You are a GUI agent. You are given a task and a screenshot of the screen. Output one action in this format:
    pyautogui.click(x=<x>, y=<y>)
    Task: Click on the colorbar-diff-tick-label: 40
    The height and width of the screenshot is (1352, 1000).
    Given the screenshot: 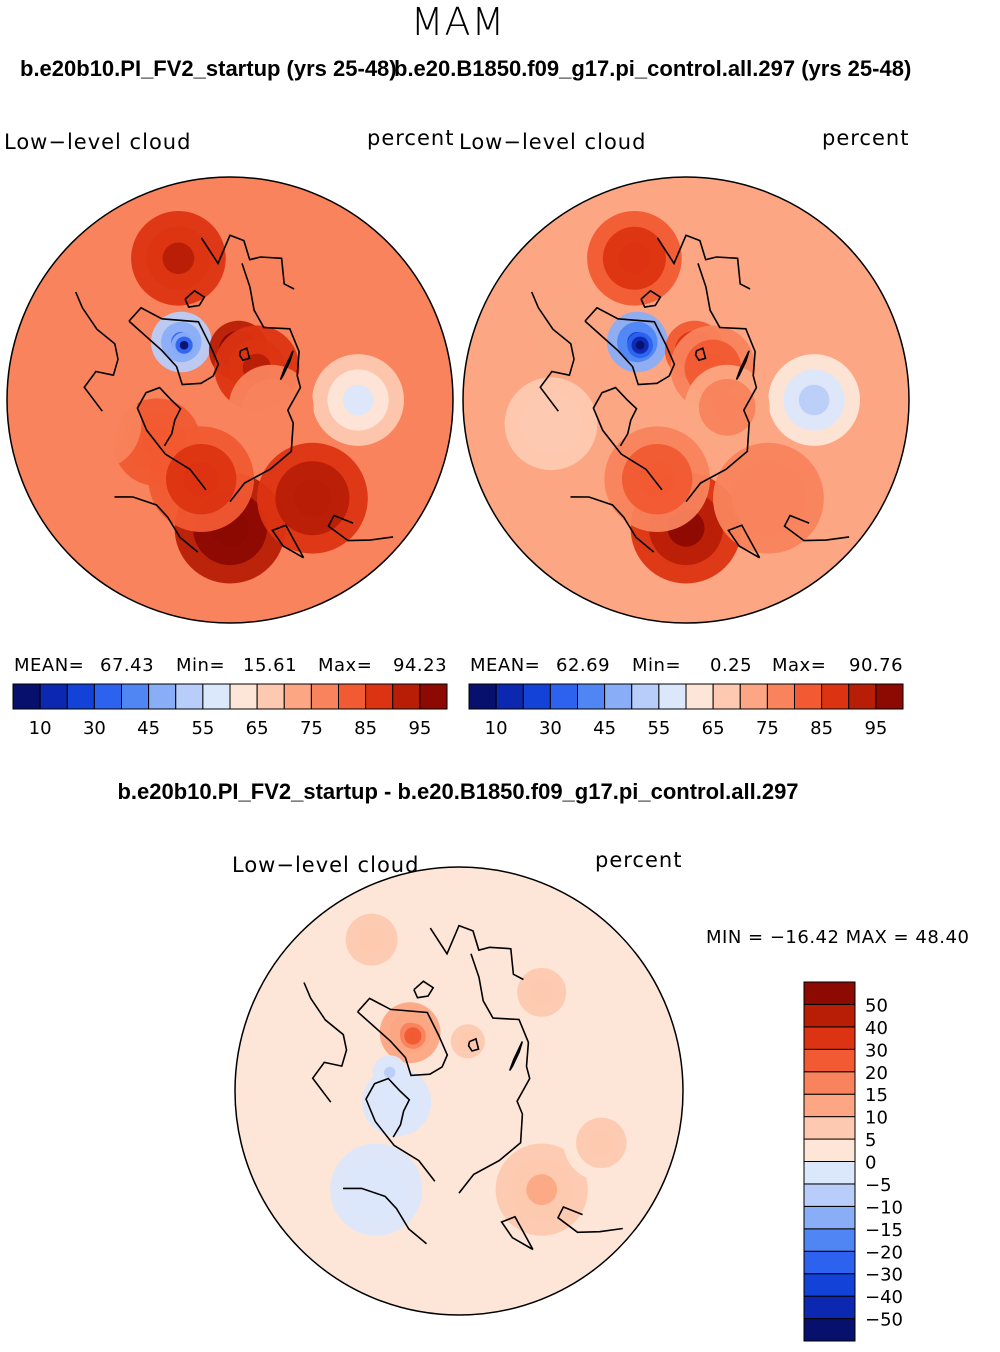 What is the action you would take?
    pyautogui.click(x=876, y=1028)
    